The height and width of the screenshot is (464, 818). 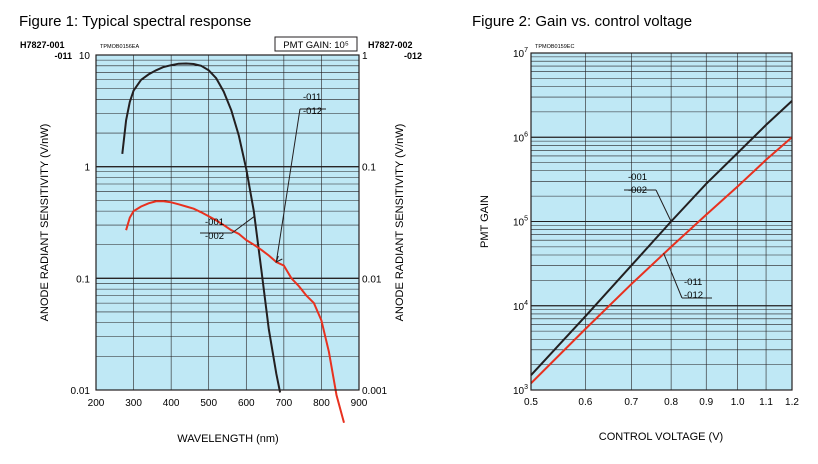 I want to click on y-tick-exponent: 6, so click(x=526, y=134).